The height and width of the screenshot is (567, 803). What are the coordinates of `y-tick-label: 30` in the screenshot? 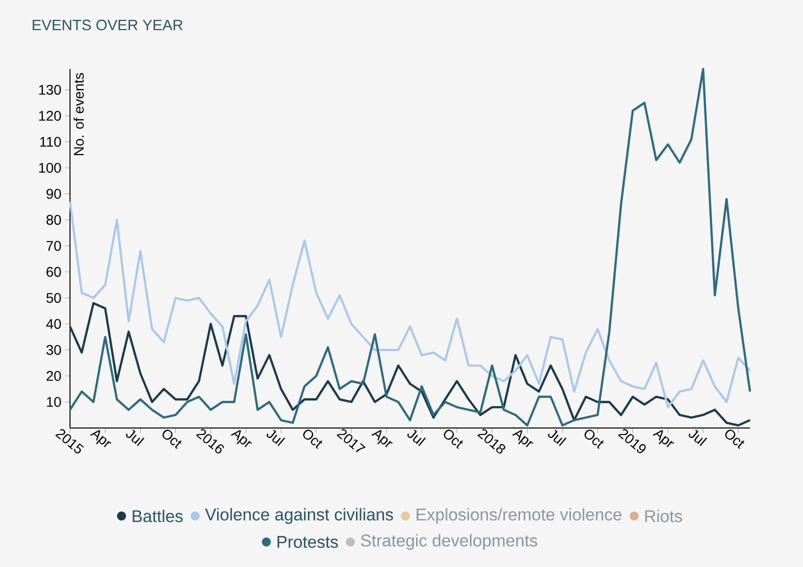 It's located at (53, 349).